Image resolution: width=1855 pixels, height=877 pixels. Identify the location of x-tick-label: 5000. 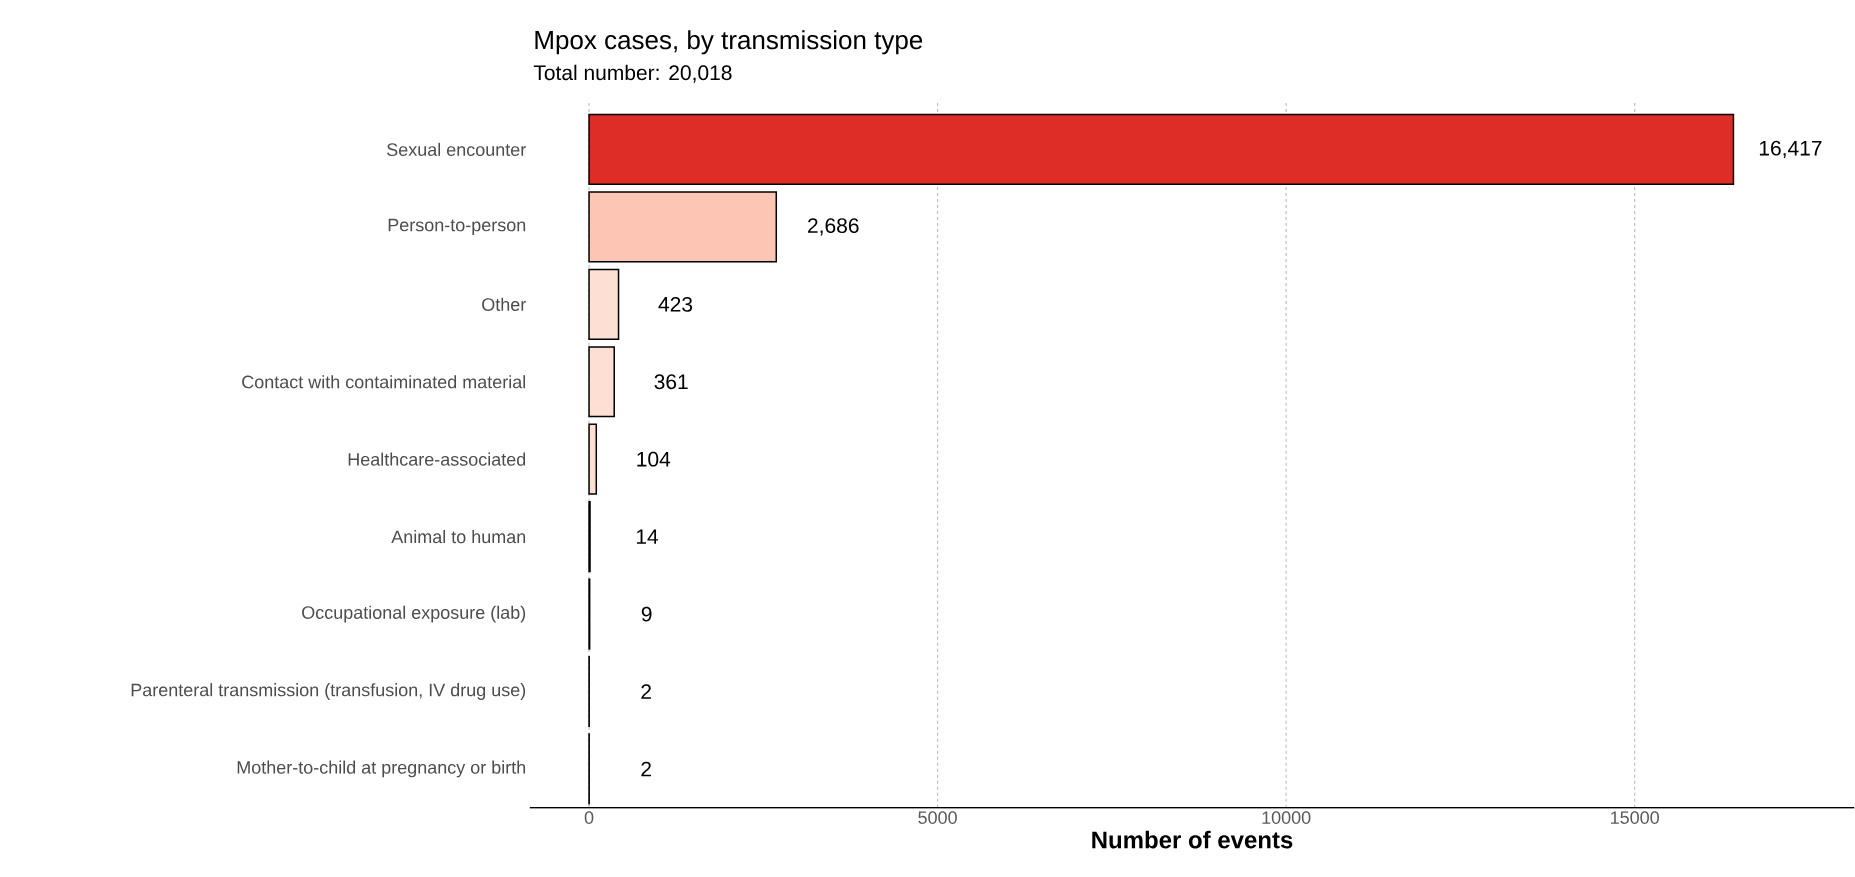
(937, 818).